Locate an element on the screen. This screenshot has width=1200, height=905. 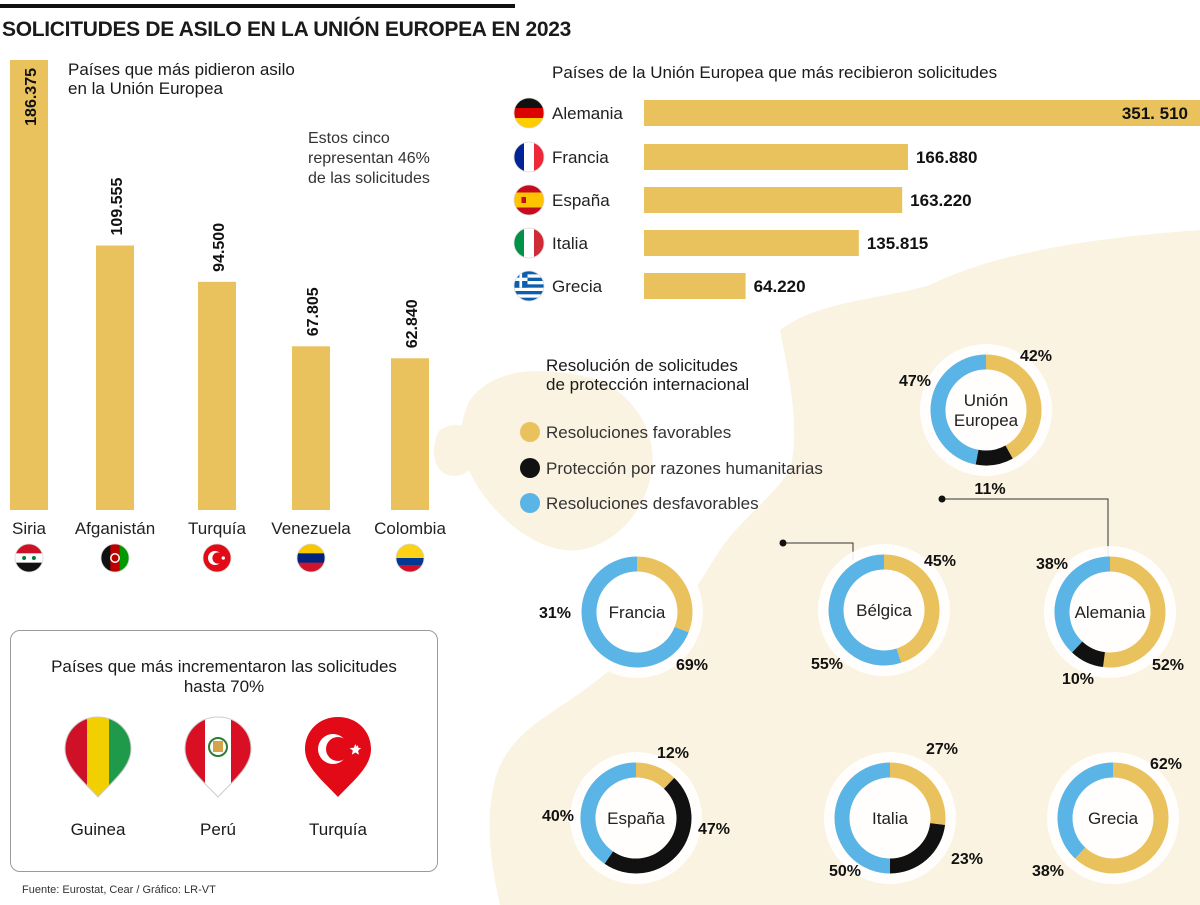
donut-segment-italia-favorable is located at coordinates (917, 793).